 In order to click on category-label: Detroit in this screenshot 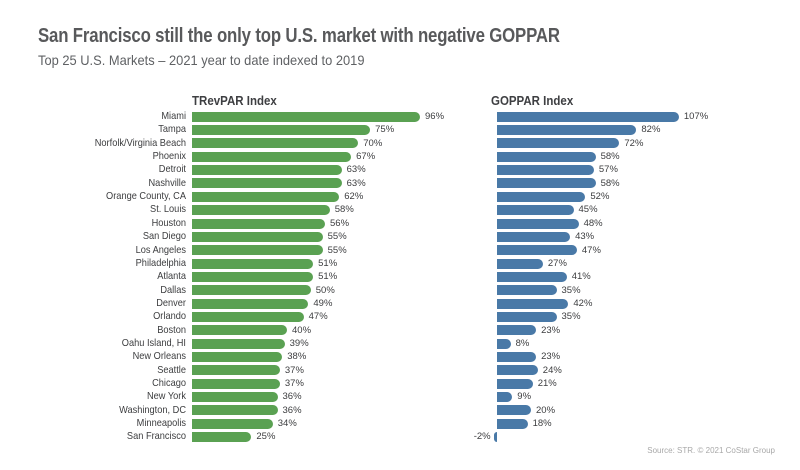, I will do `click(172, 169)`.